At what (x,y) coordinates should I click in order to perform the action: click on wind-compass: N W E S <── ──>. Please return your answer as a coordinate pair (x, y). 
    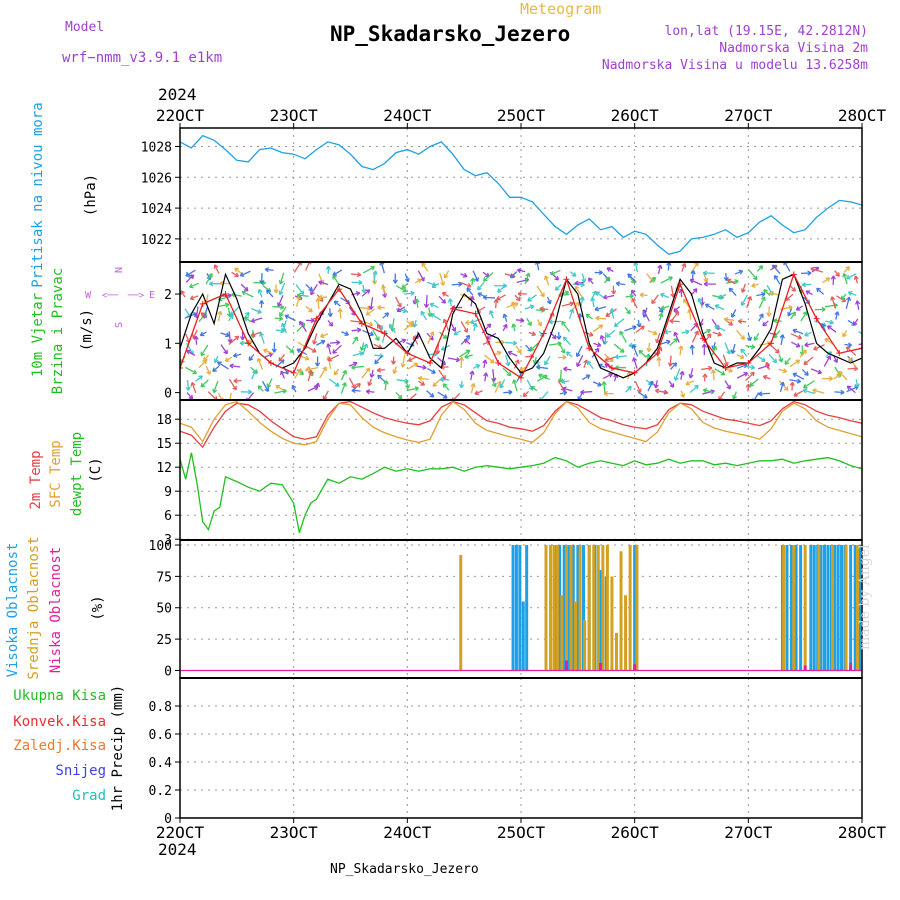
    Looking at the image, I should click on (120, 297).